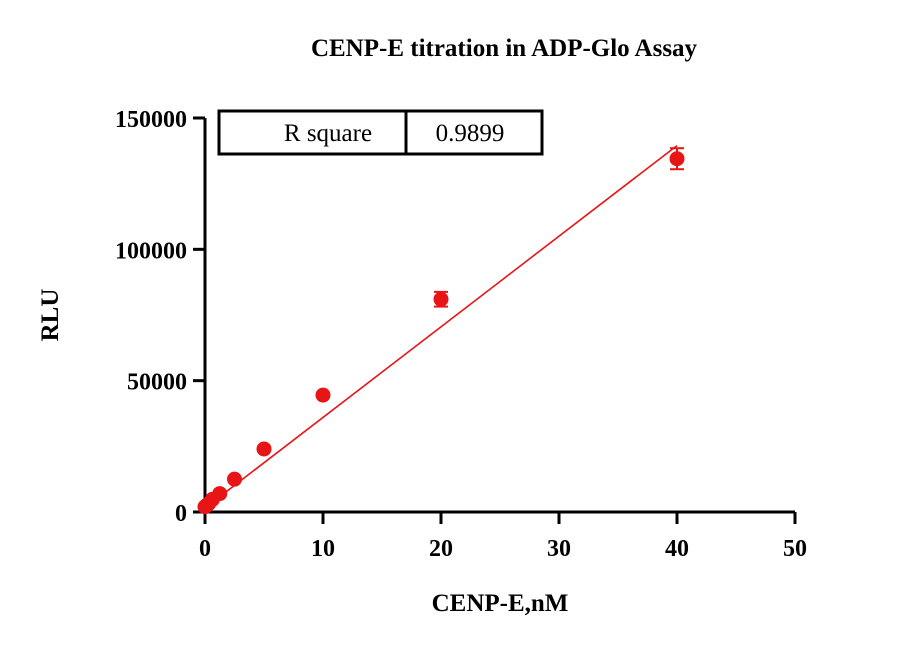 The width and height of the screenshot is (897, 650). What do you see at coordinates (205, 549) in the screenshot?
I see `x-tick-label: 0` at bounding box center [205, 549].